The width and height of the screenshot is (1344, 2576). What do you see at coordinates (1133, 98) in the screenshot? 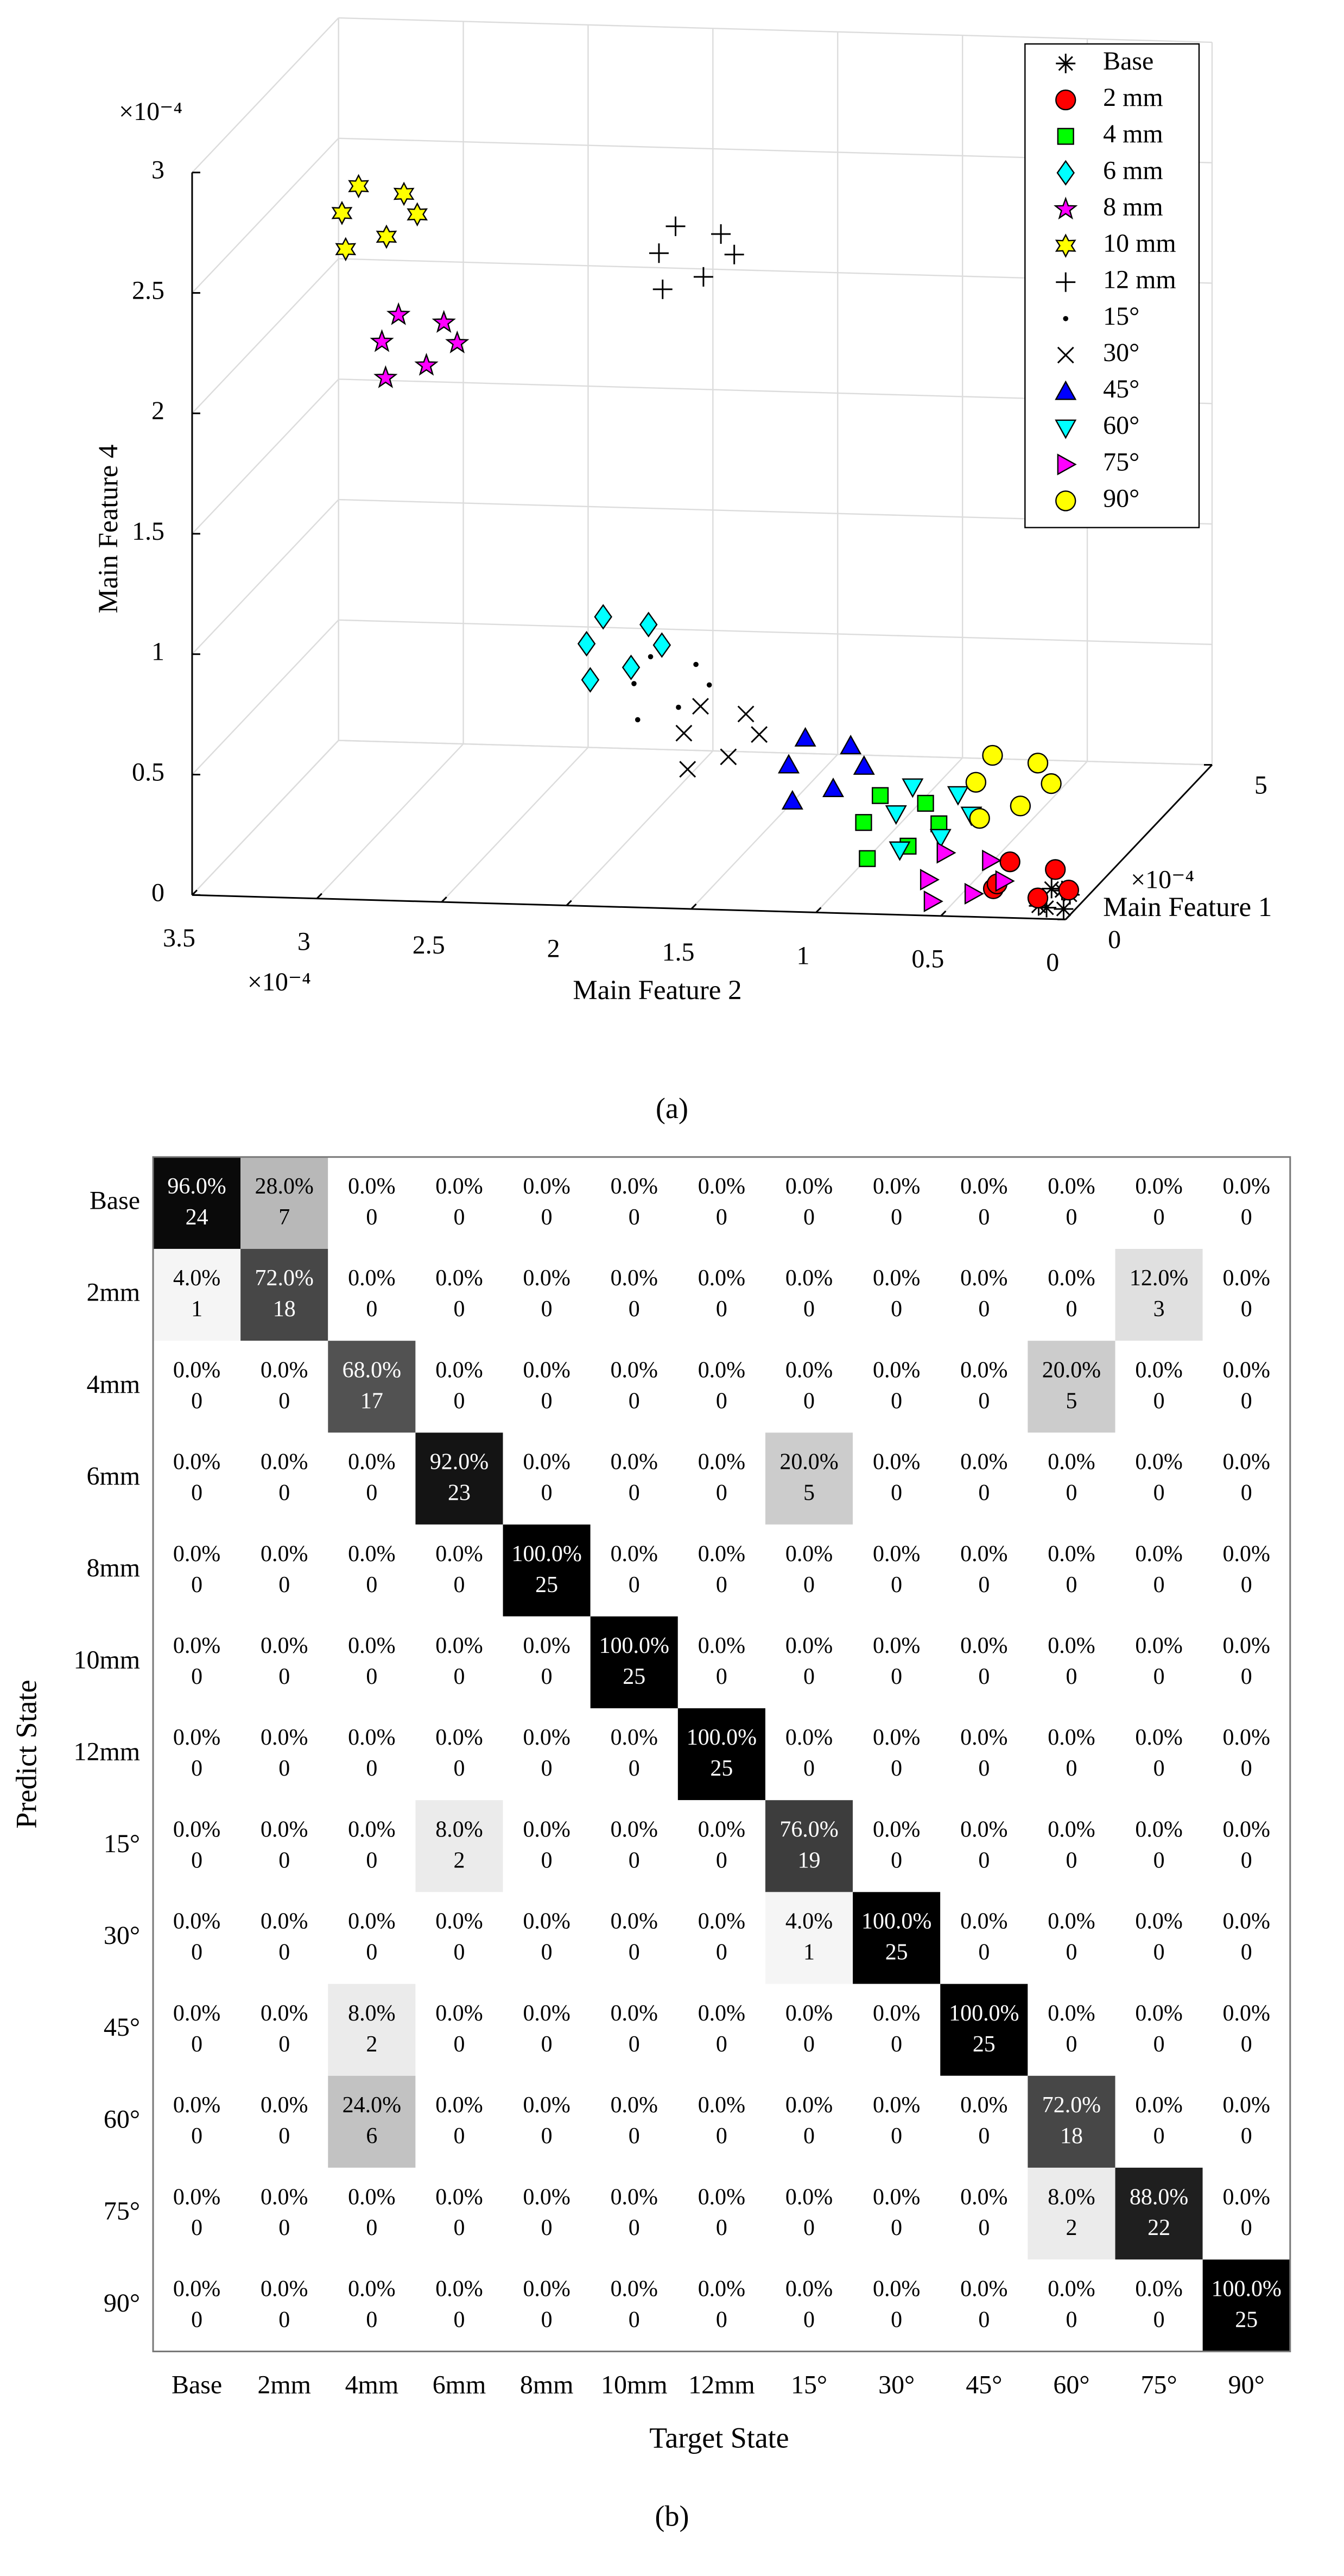
I see `legend-label: 2 mm` at bounding box center [1133, 98].